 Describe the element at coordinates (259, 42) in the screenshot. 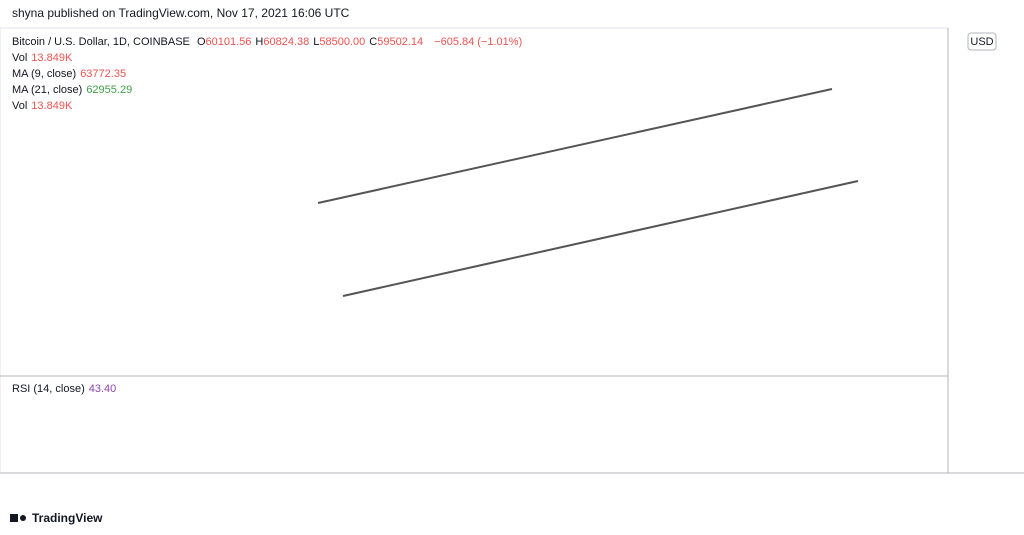

I see `quote-key: H` at that location.